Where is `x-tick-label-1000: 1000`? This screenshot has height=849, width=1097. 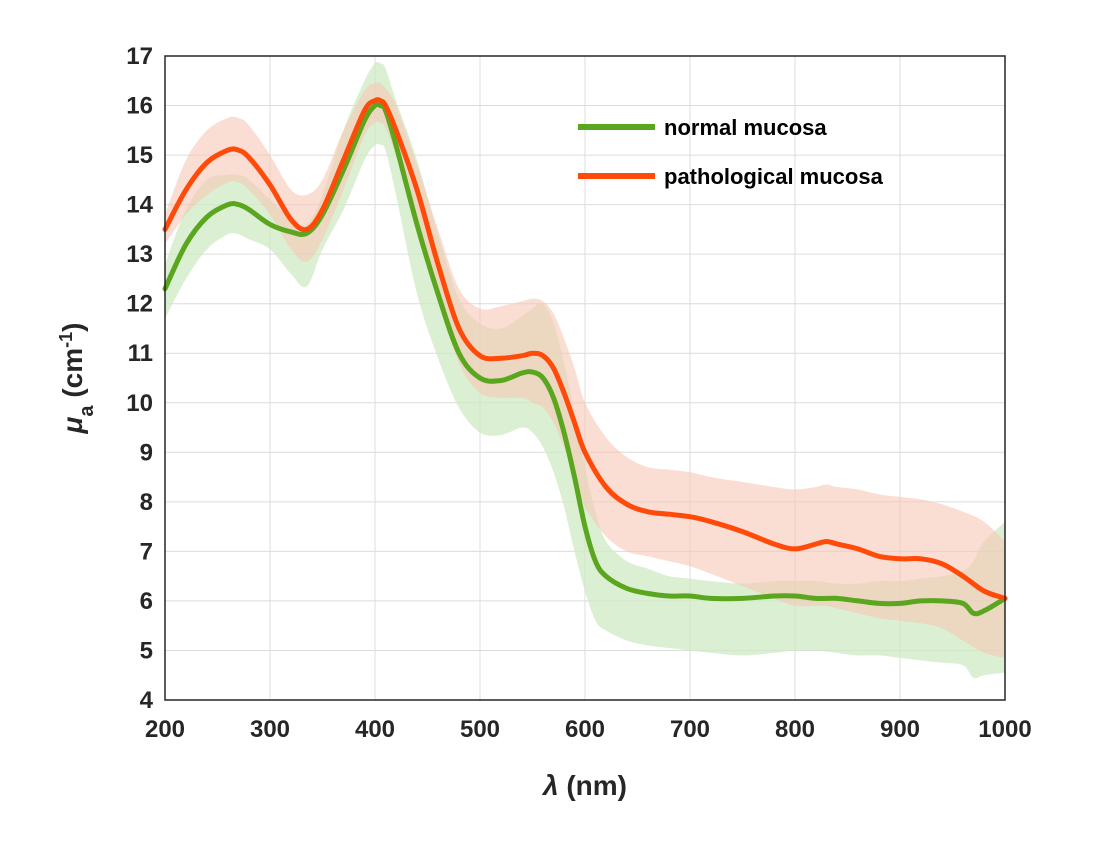 x-tick-label-1000: 1000 is located at coordinates (1004, 729).